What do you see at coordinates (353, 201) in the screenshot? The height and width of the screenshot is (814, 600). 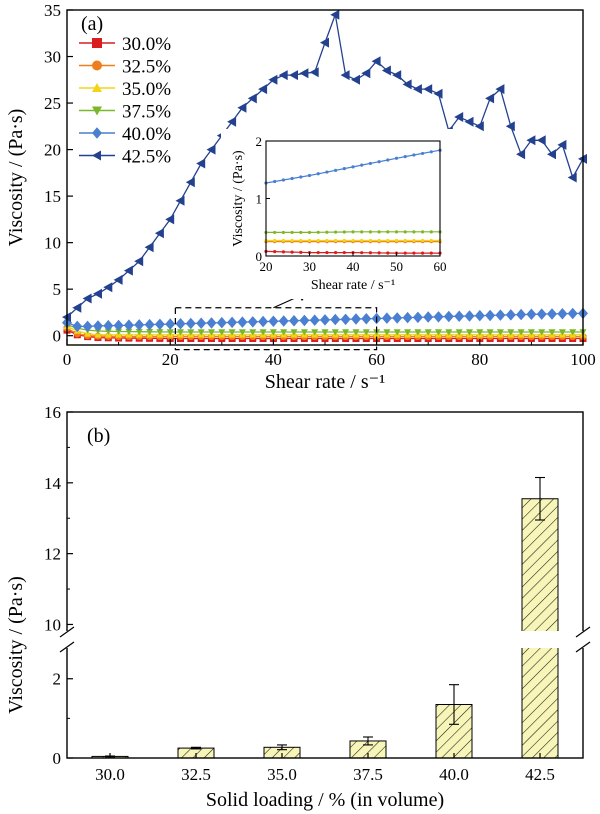 I see `inset-series-group` at bounding box center [353, 201].